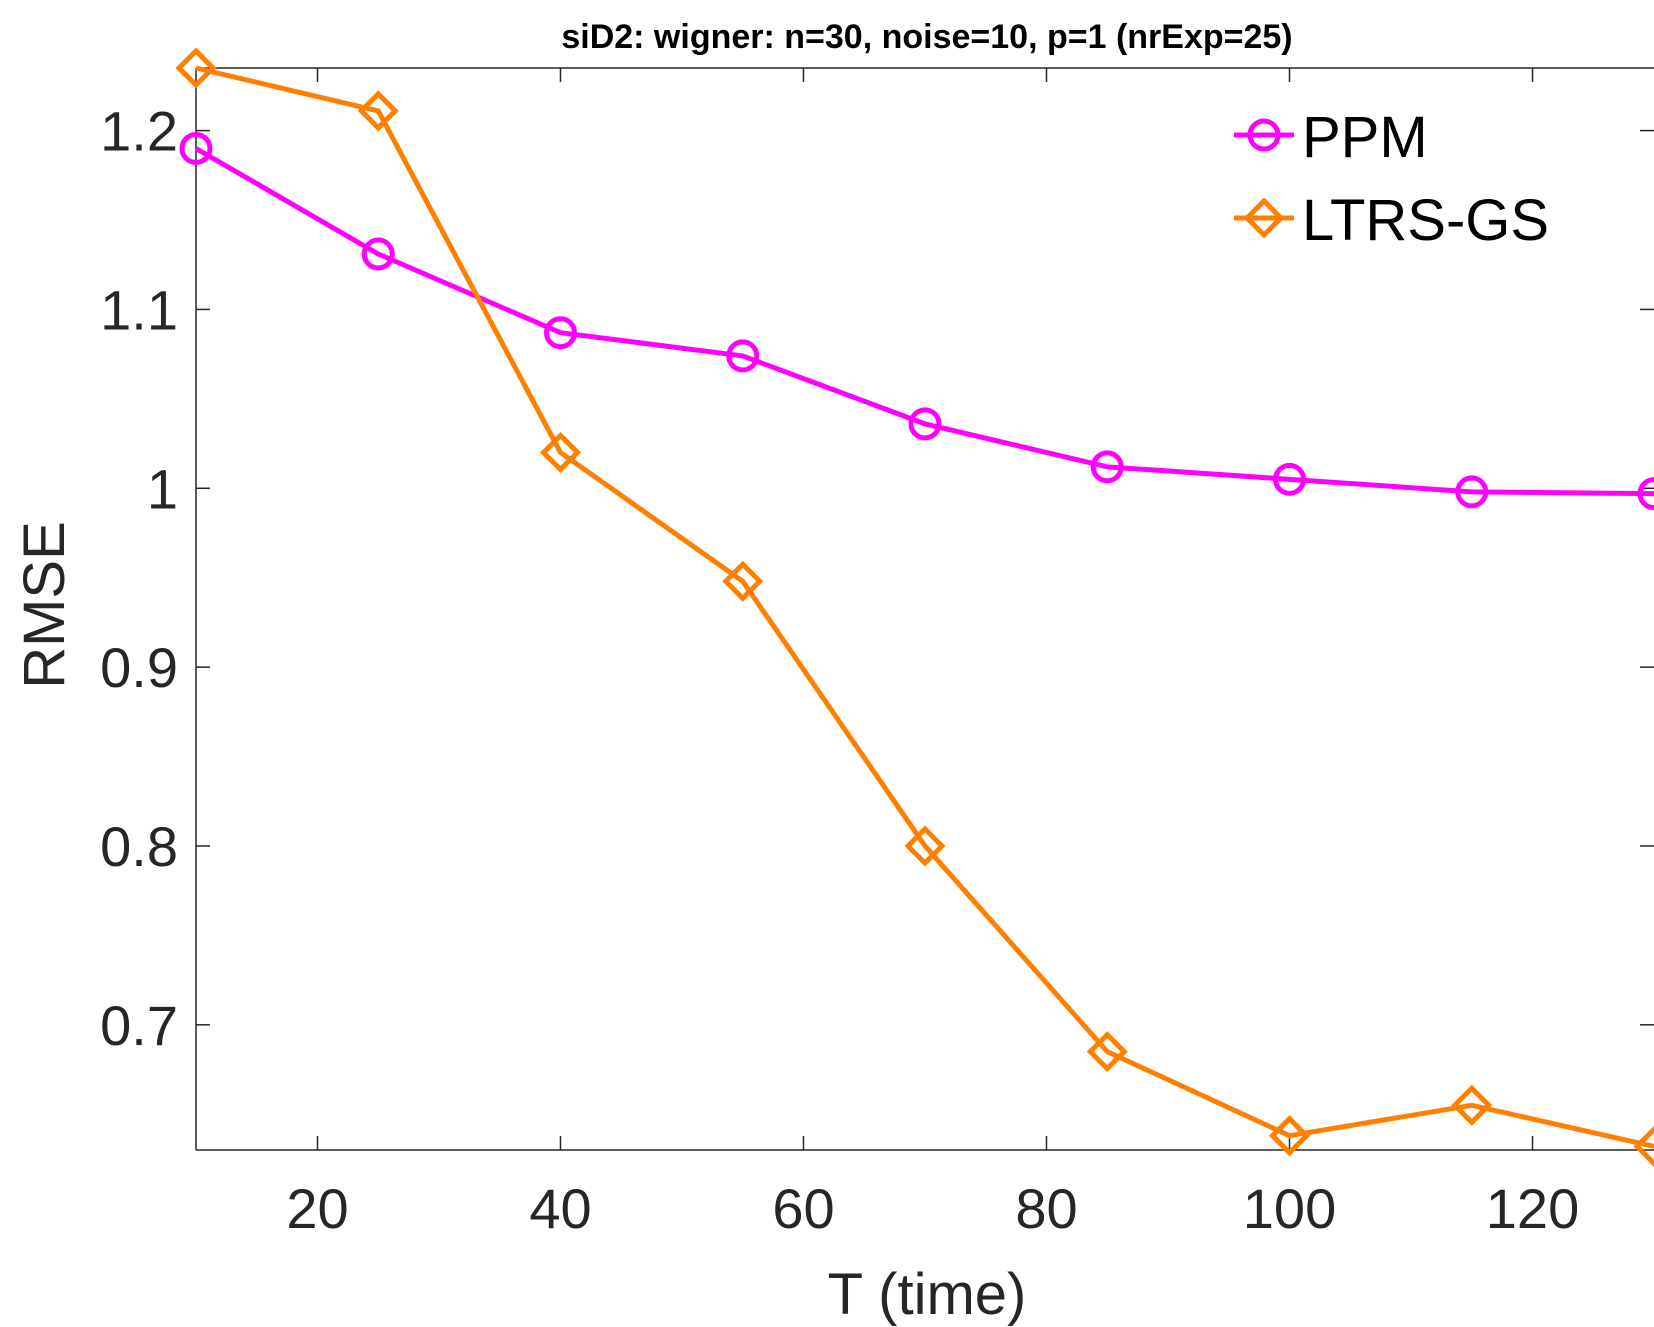  What do you see at coordinates (1264, 218) in the screenshot?
I see `legend-ltrs-gs-marker` at bounding box center [1264, 218].